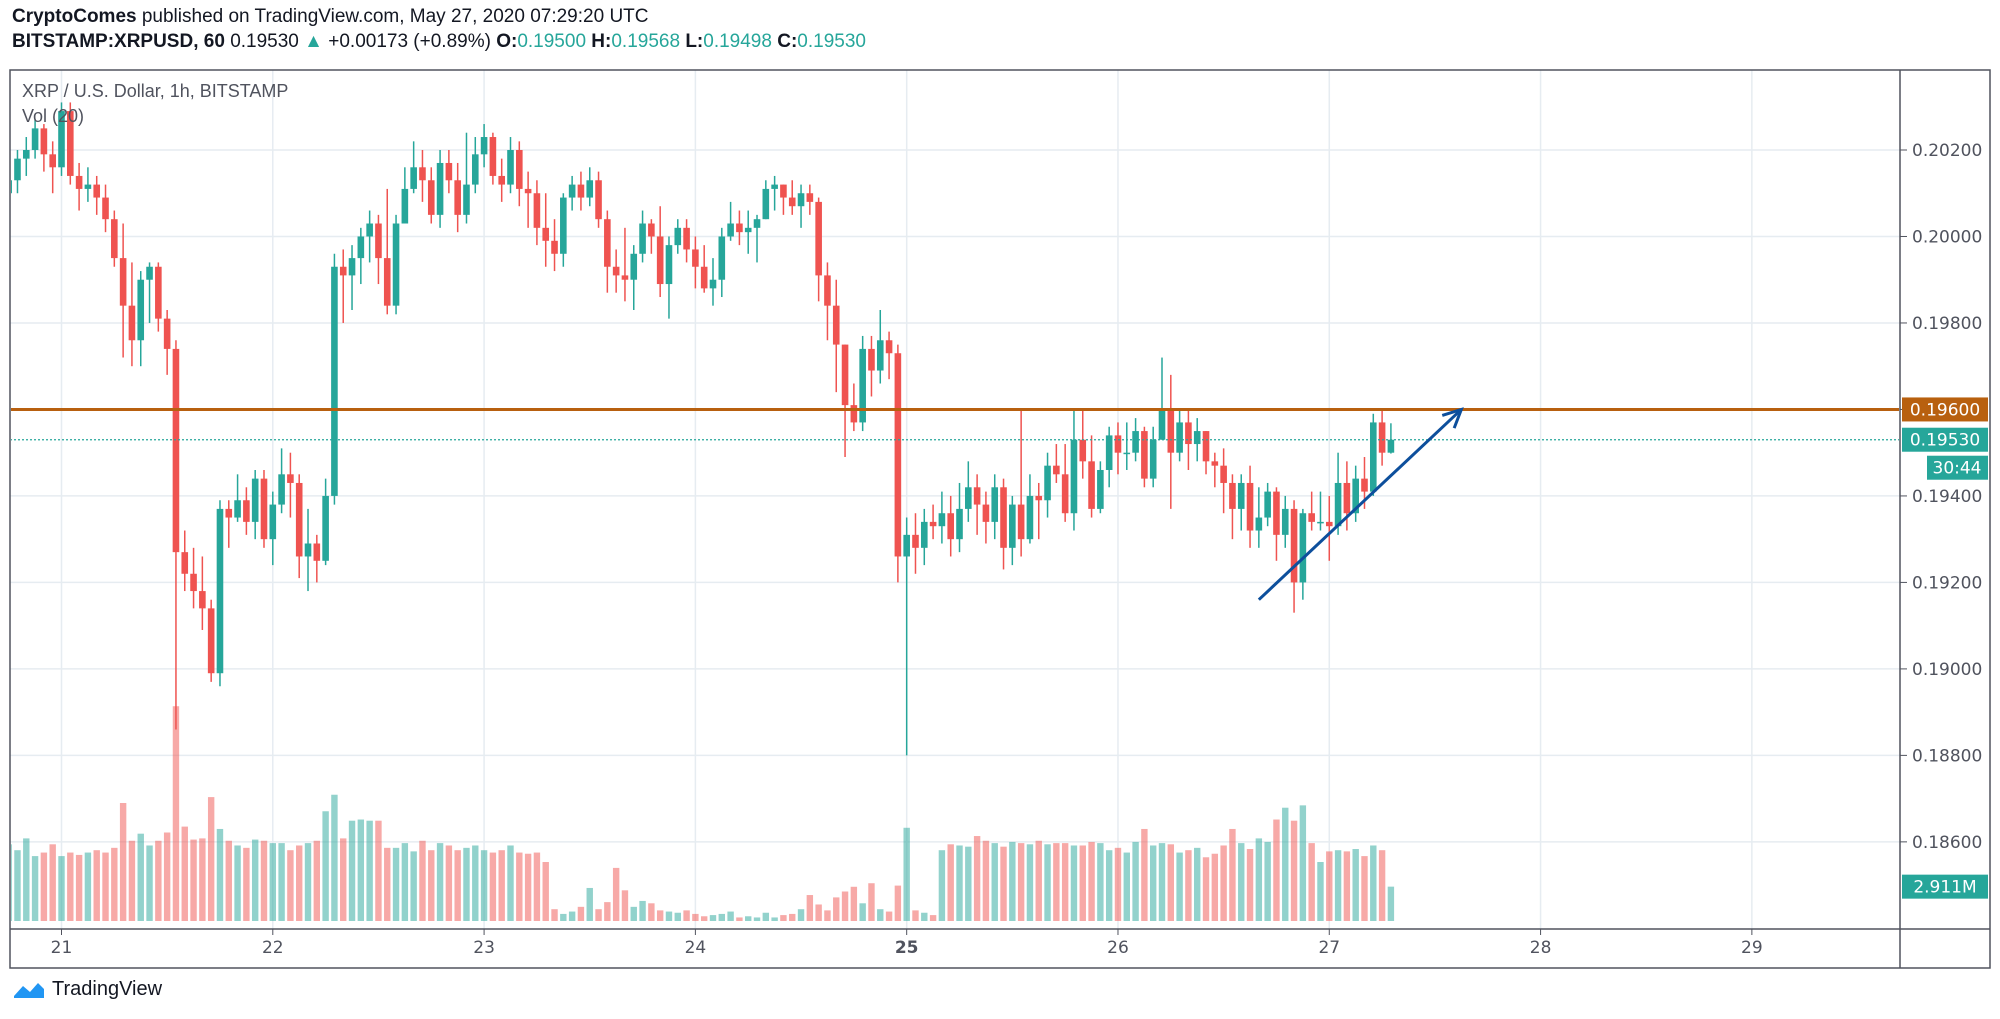  Describe the element at coordinates (907, 943) in the screenshot. I see `time-axis: 21 22 23 24 25 26 27 28 29` at that location.